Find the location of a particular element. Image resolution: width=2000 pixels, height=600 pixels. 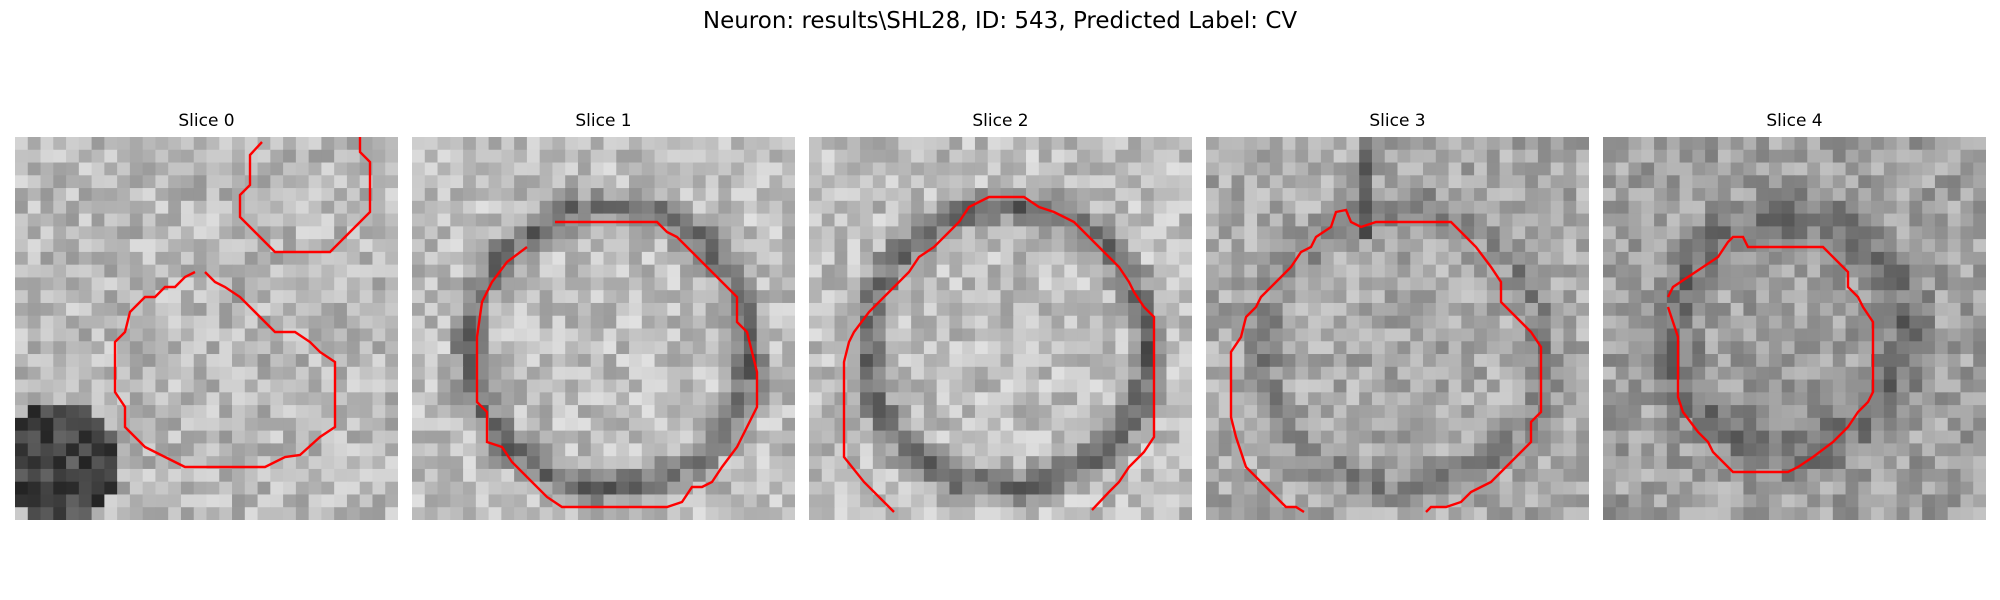

slice-panel-0: Slice 0 is located at coordinates (206, 315).